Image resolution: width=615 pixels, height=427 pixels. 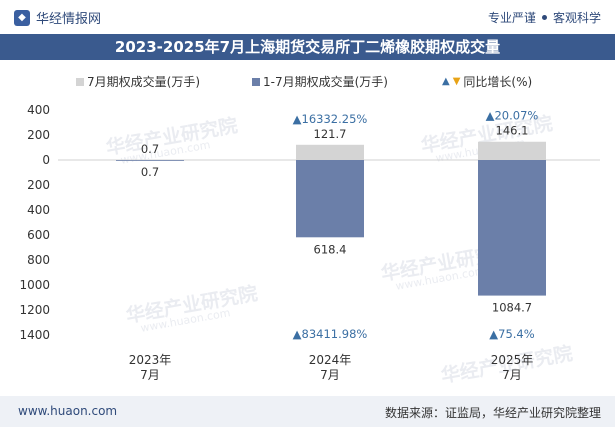 I want to click on x-category-label: 2024年, so click(x=330, y=360).